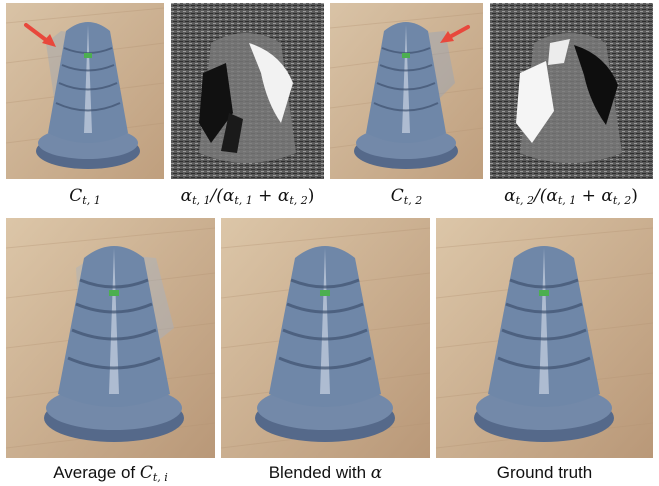 The height and width of the screenshot is (486, 659). I want to click on caption-text: Blended with, so click(319, 472).